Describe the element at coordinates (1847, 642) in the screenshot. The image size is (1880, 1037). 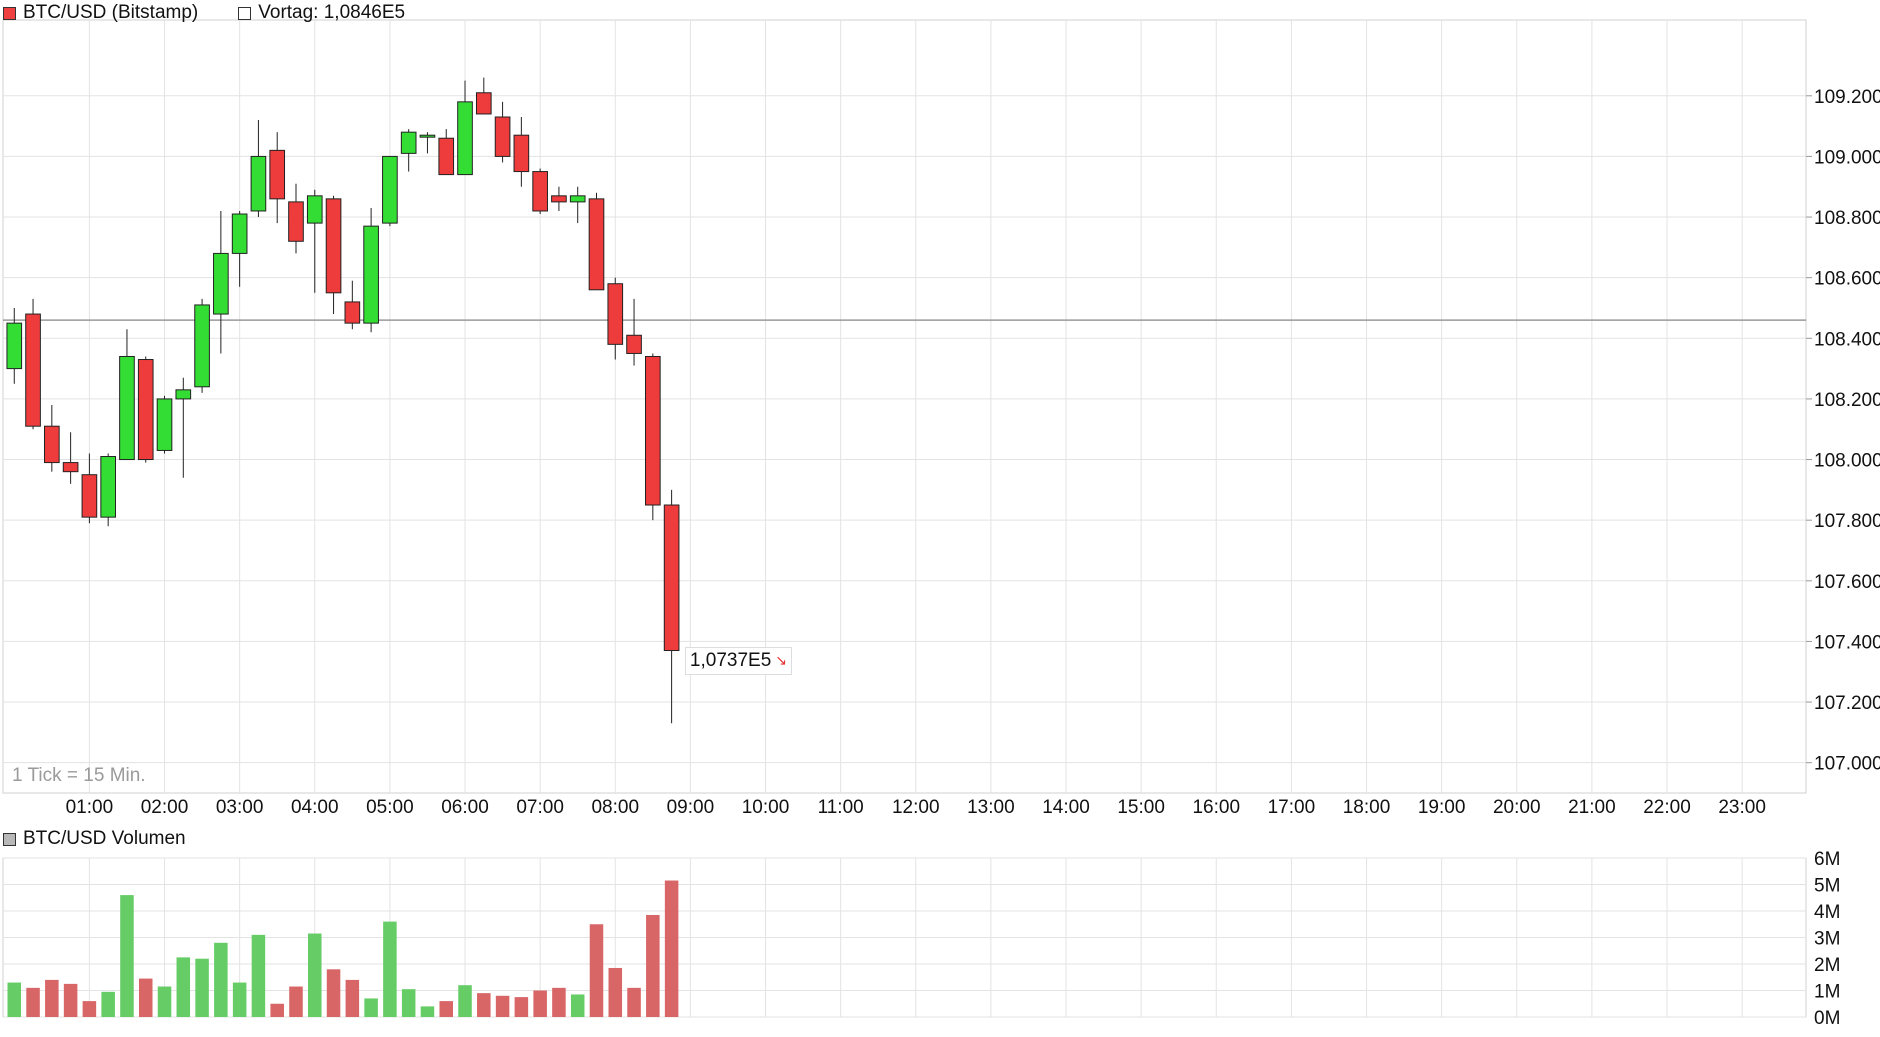
I see `price-tick-label: 107.400` at that location.